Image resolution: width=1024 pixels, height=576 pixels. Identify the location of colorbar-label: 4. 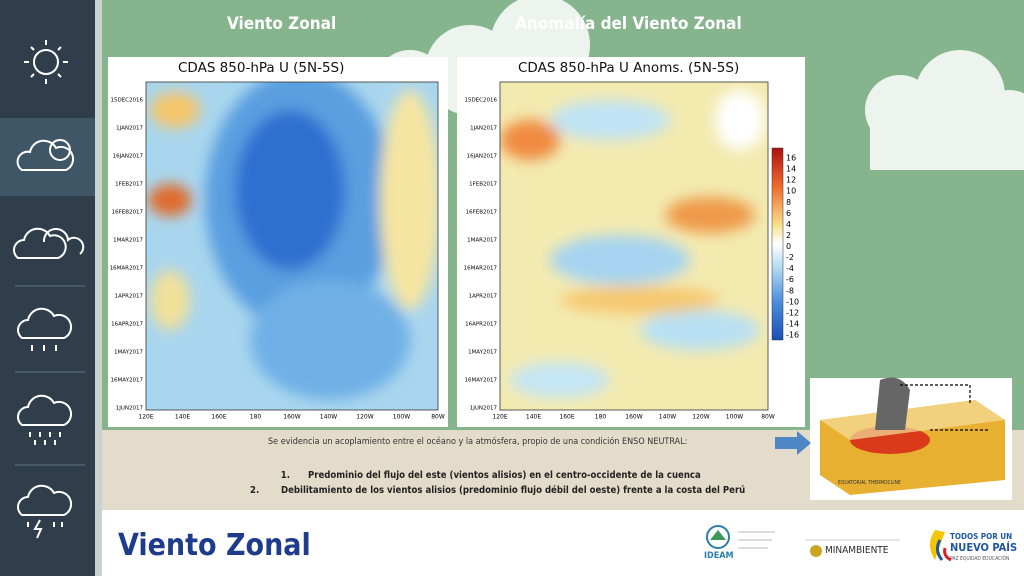
(788, 224).